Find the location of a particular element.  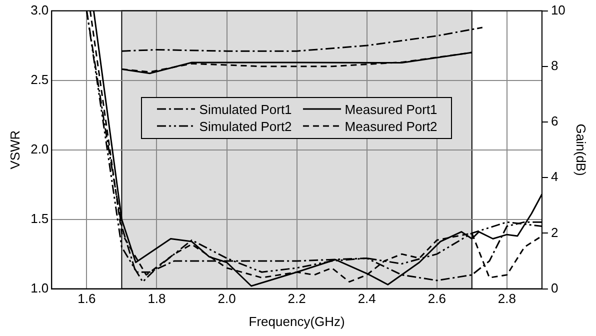

y-tick-label: 2.0 is located at coordinates (39, 148).